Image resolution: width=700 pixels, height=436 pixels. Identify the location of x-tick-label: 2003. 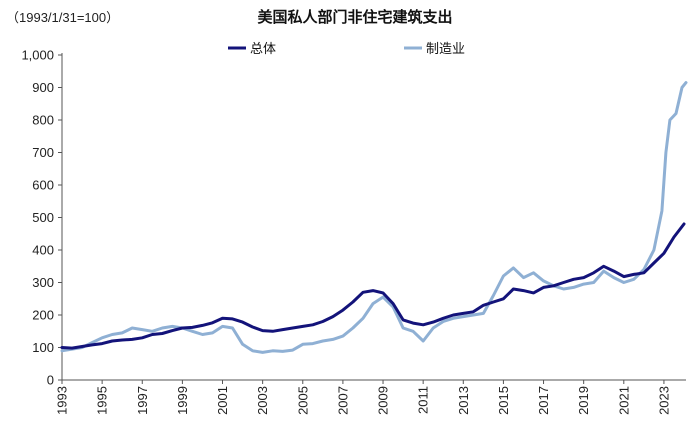
(262, 400).